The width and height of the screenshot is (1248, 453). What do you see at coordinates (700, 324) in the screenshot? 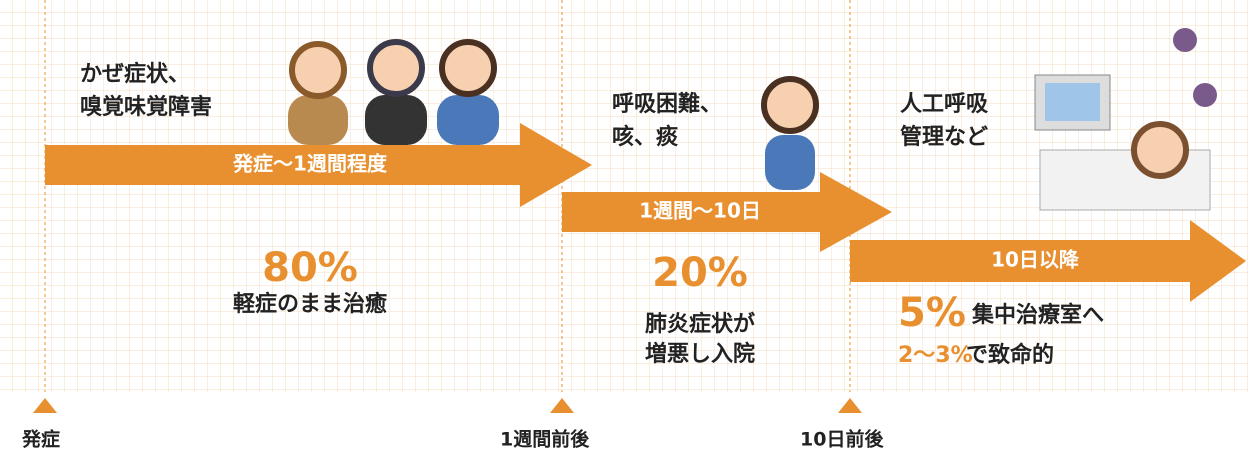
I see `outcome-text: 肺炎症状が` at bounding box center [700, 324].